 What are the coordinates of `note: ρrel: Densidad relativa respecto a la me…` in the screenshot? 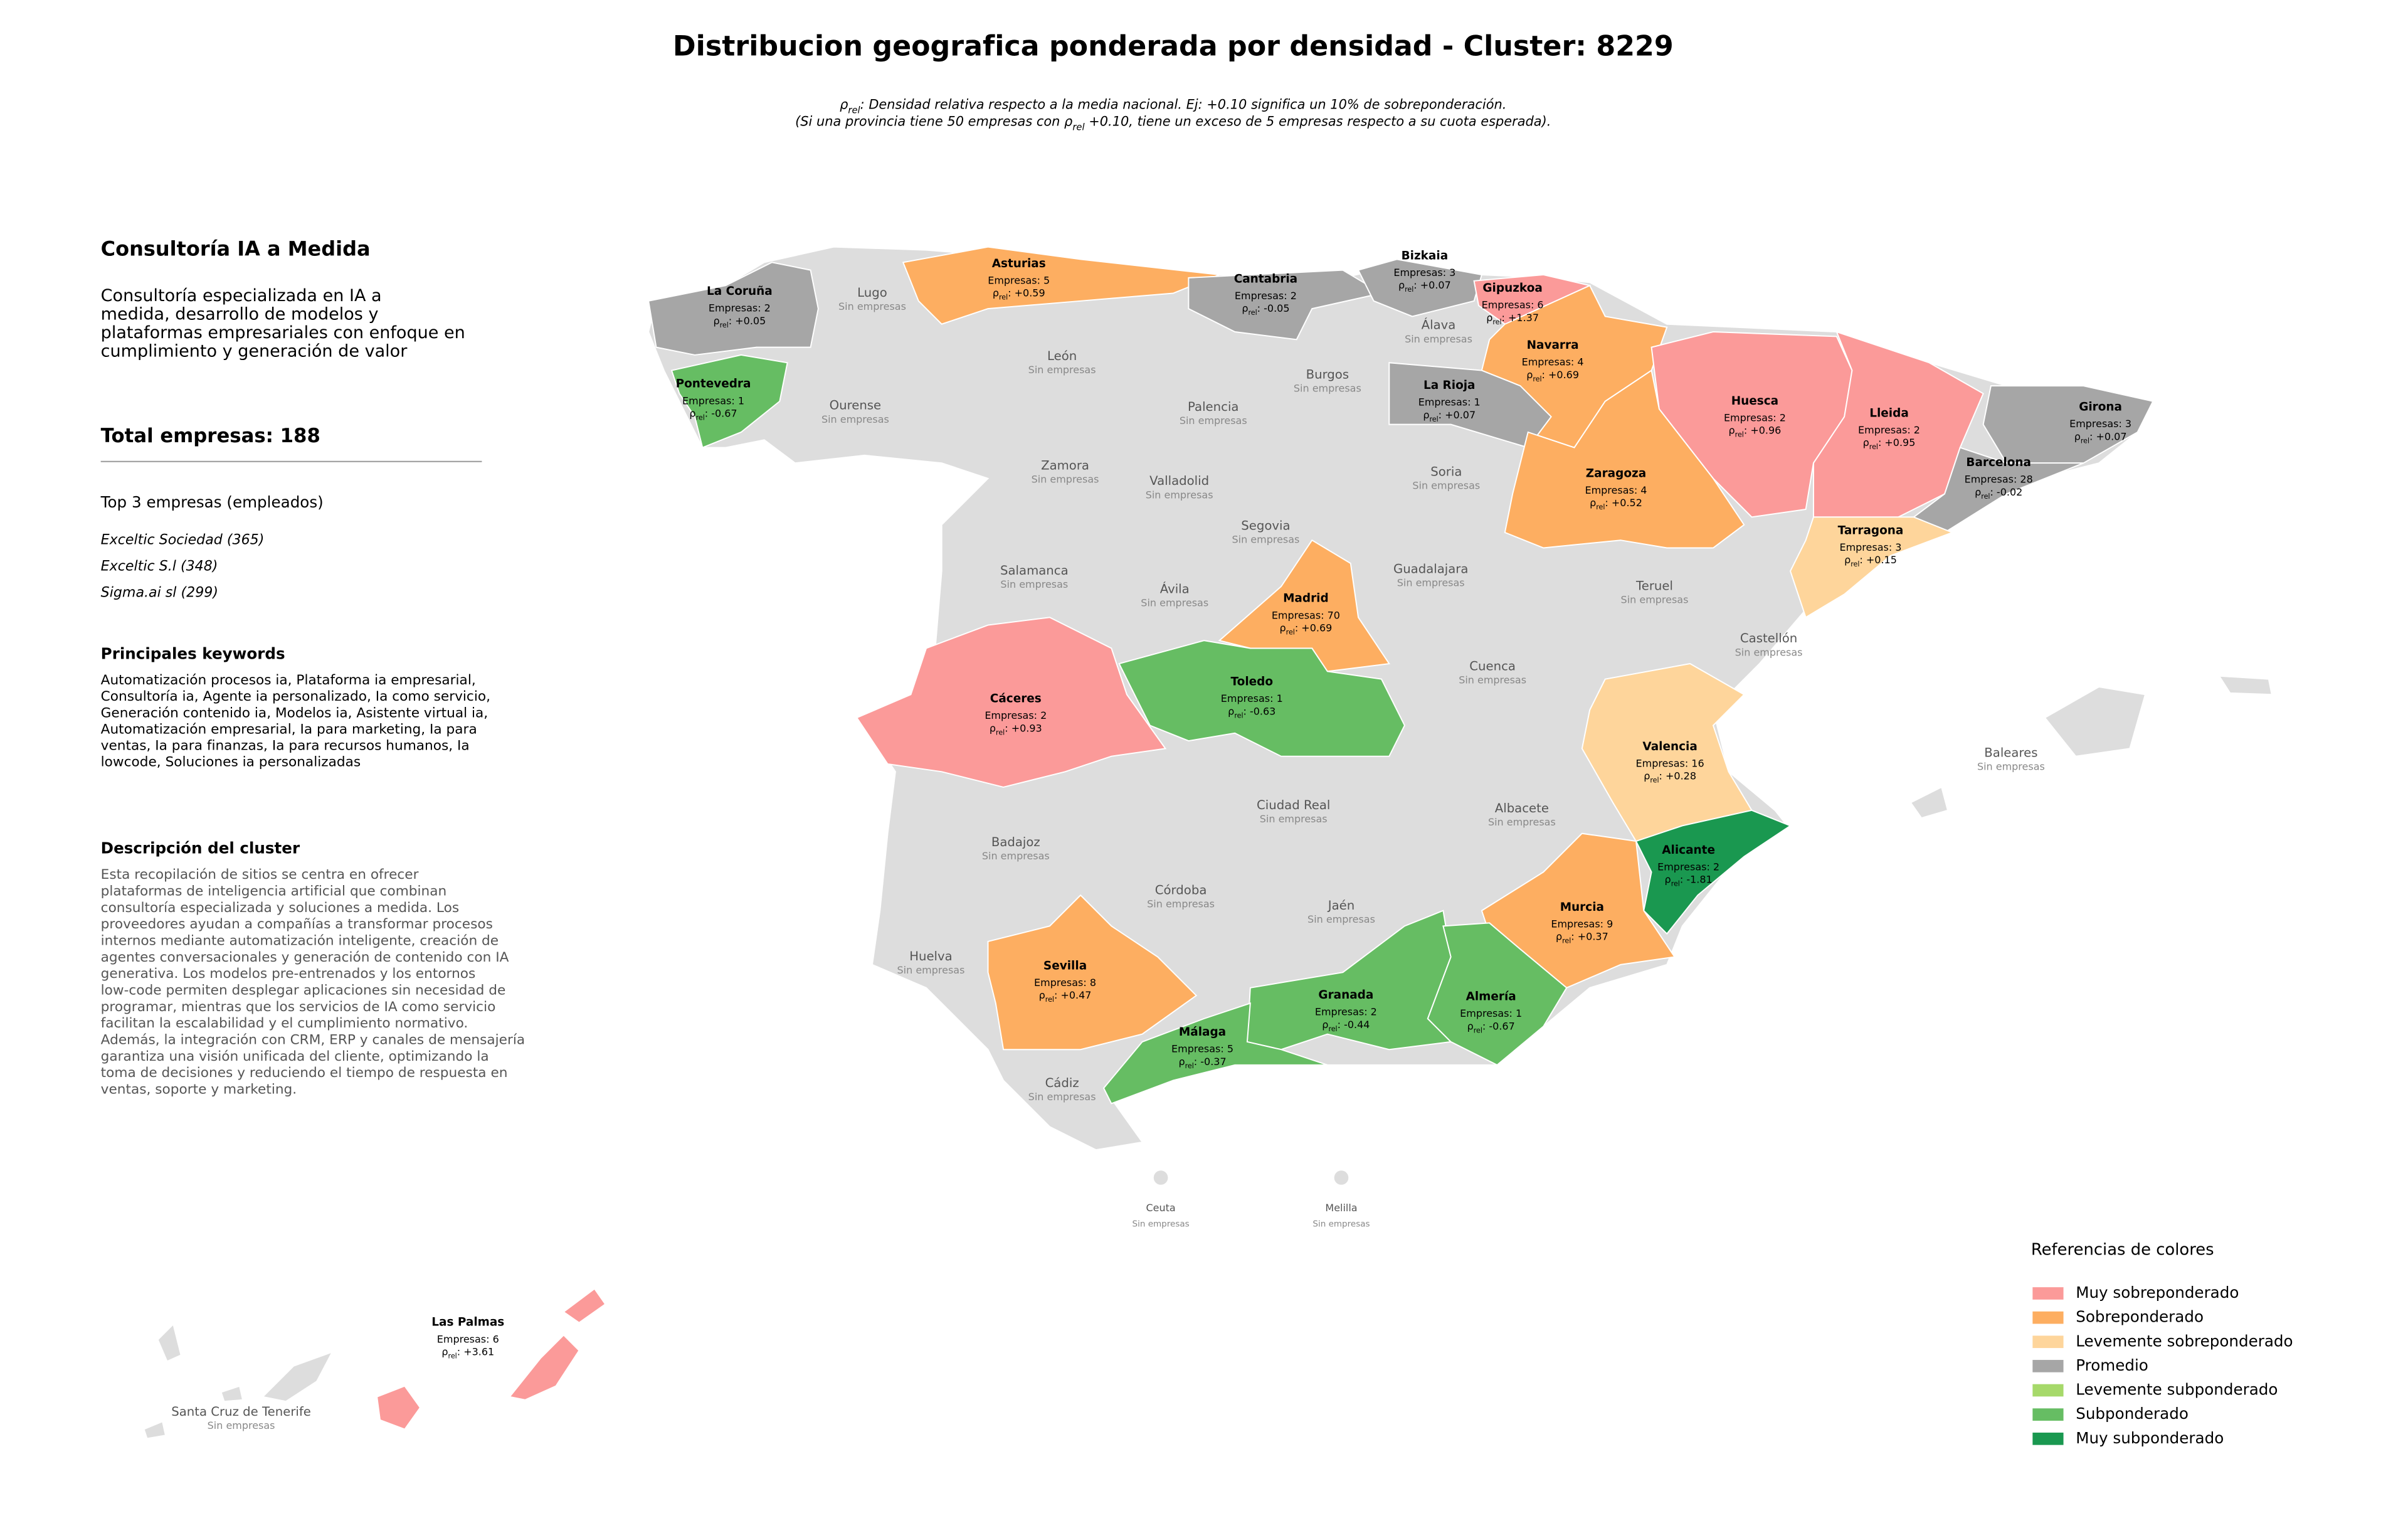 It's located at (1173, 114).